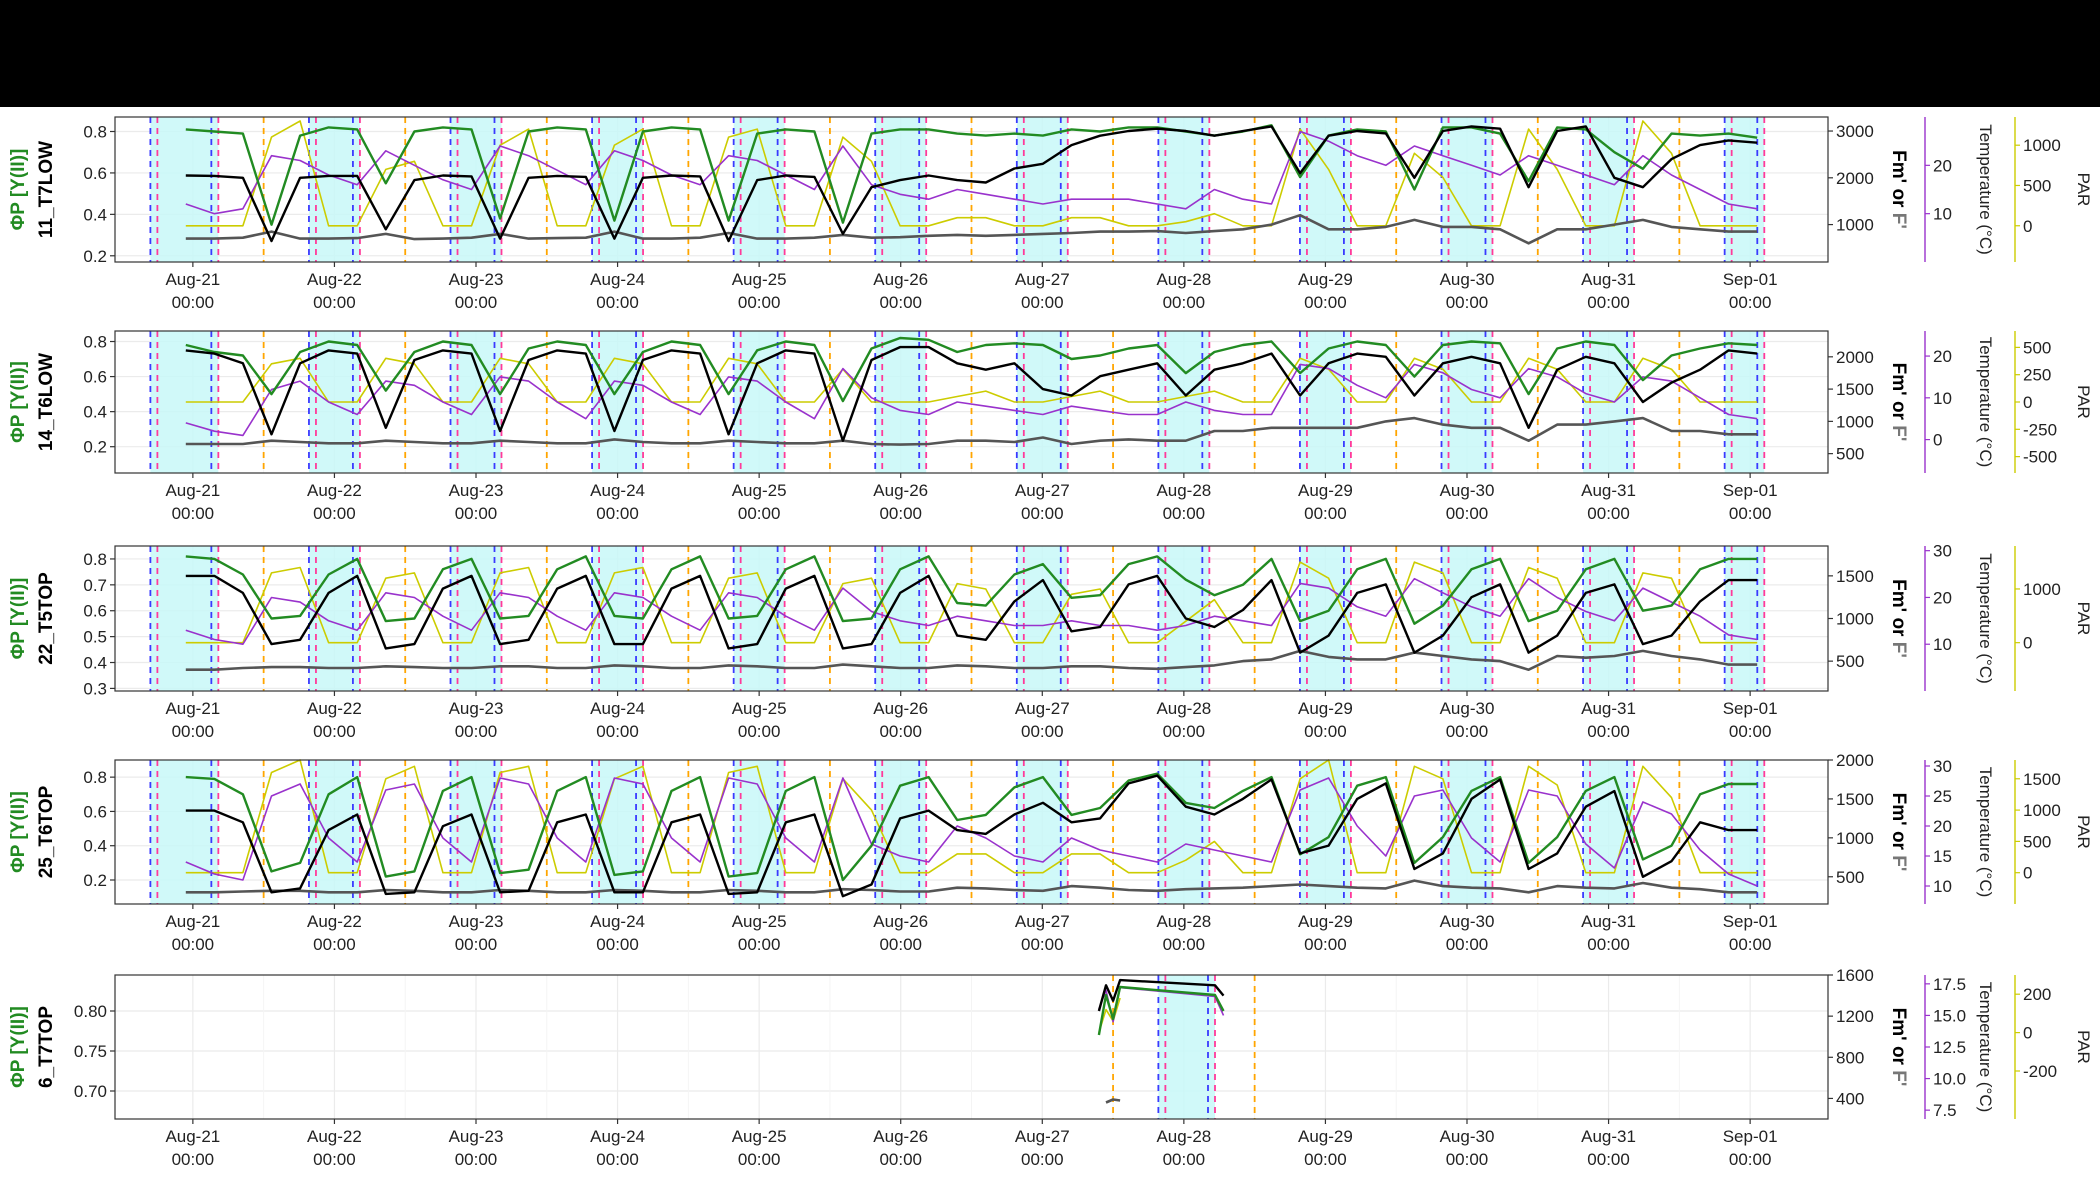 Image resolution: width=2100 pixels, height=1180 pixels. Describe the element at coordinates (46, 1047) in the screenshot. I see `sensor-title: 6_T7TOP` at that location.